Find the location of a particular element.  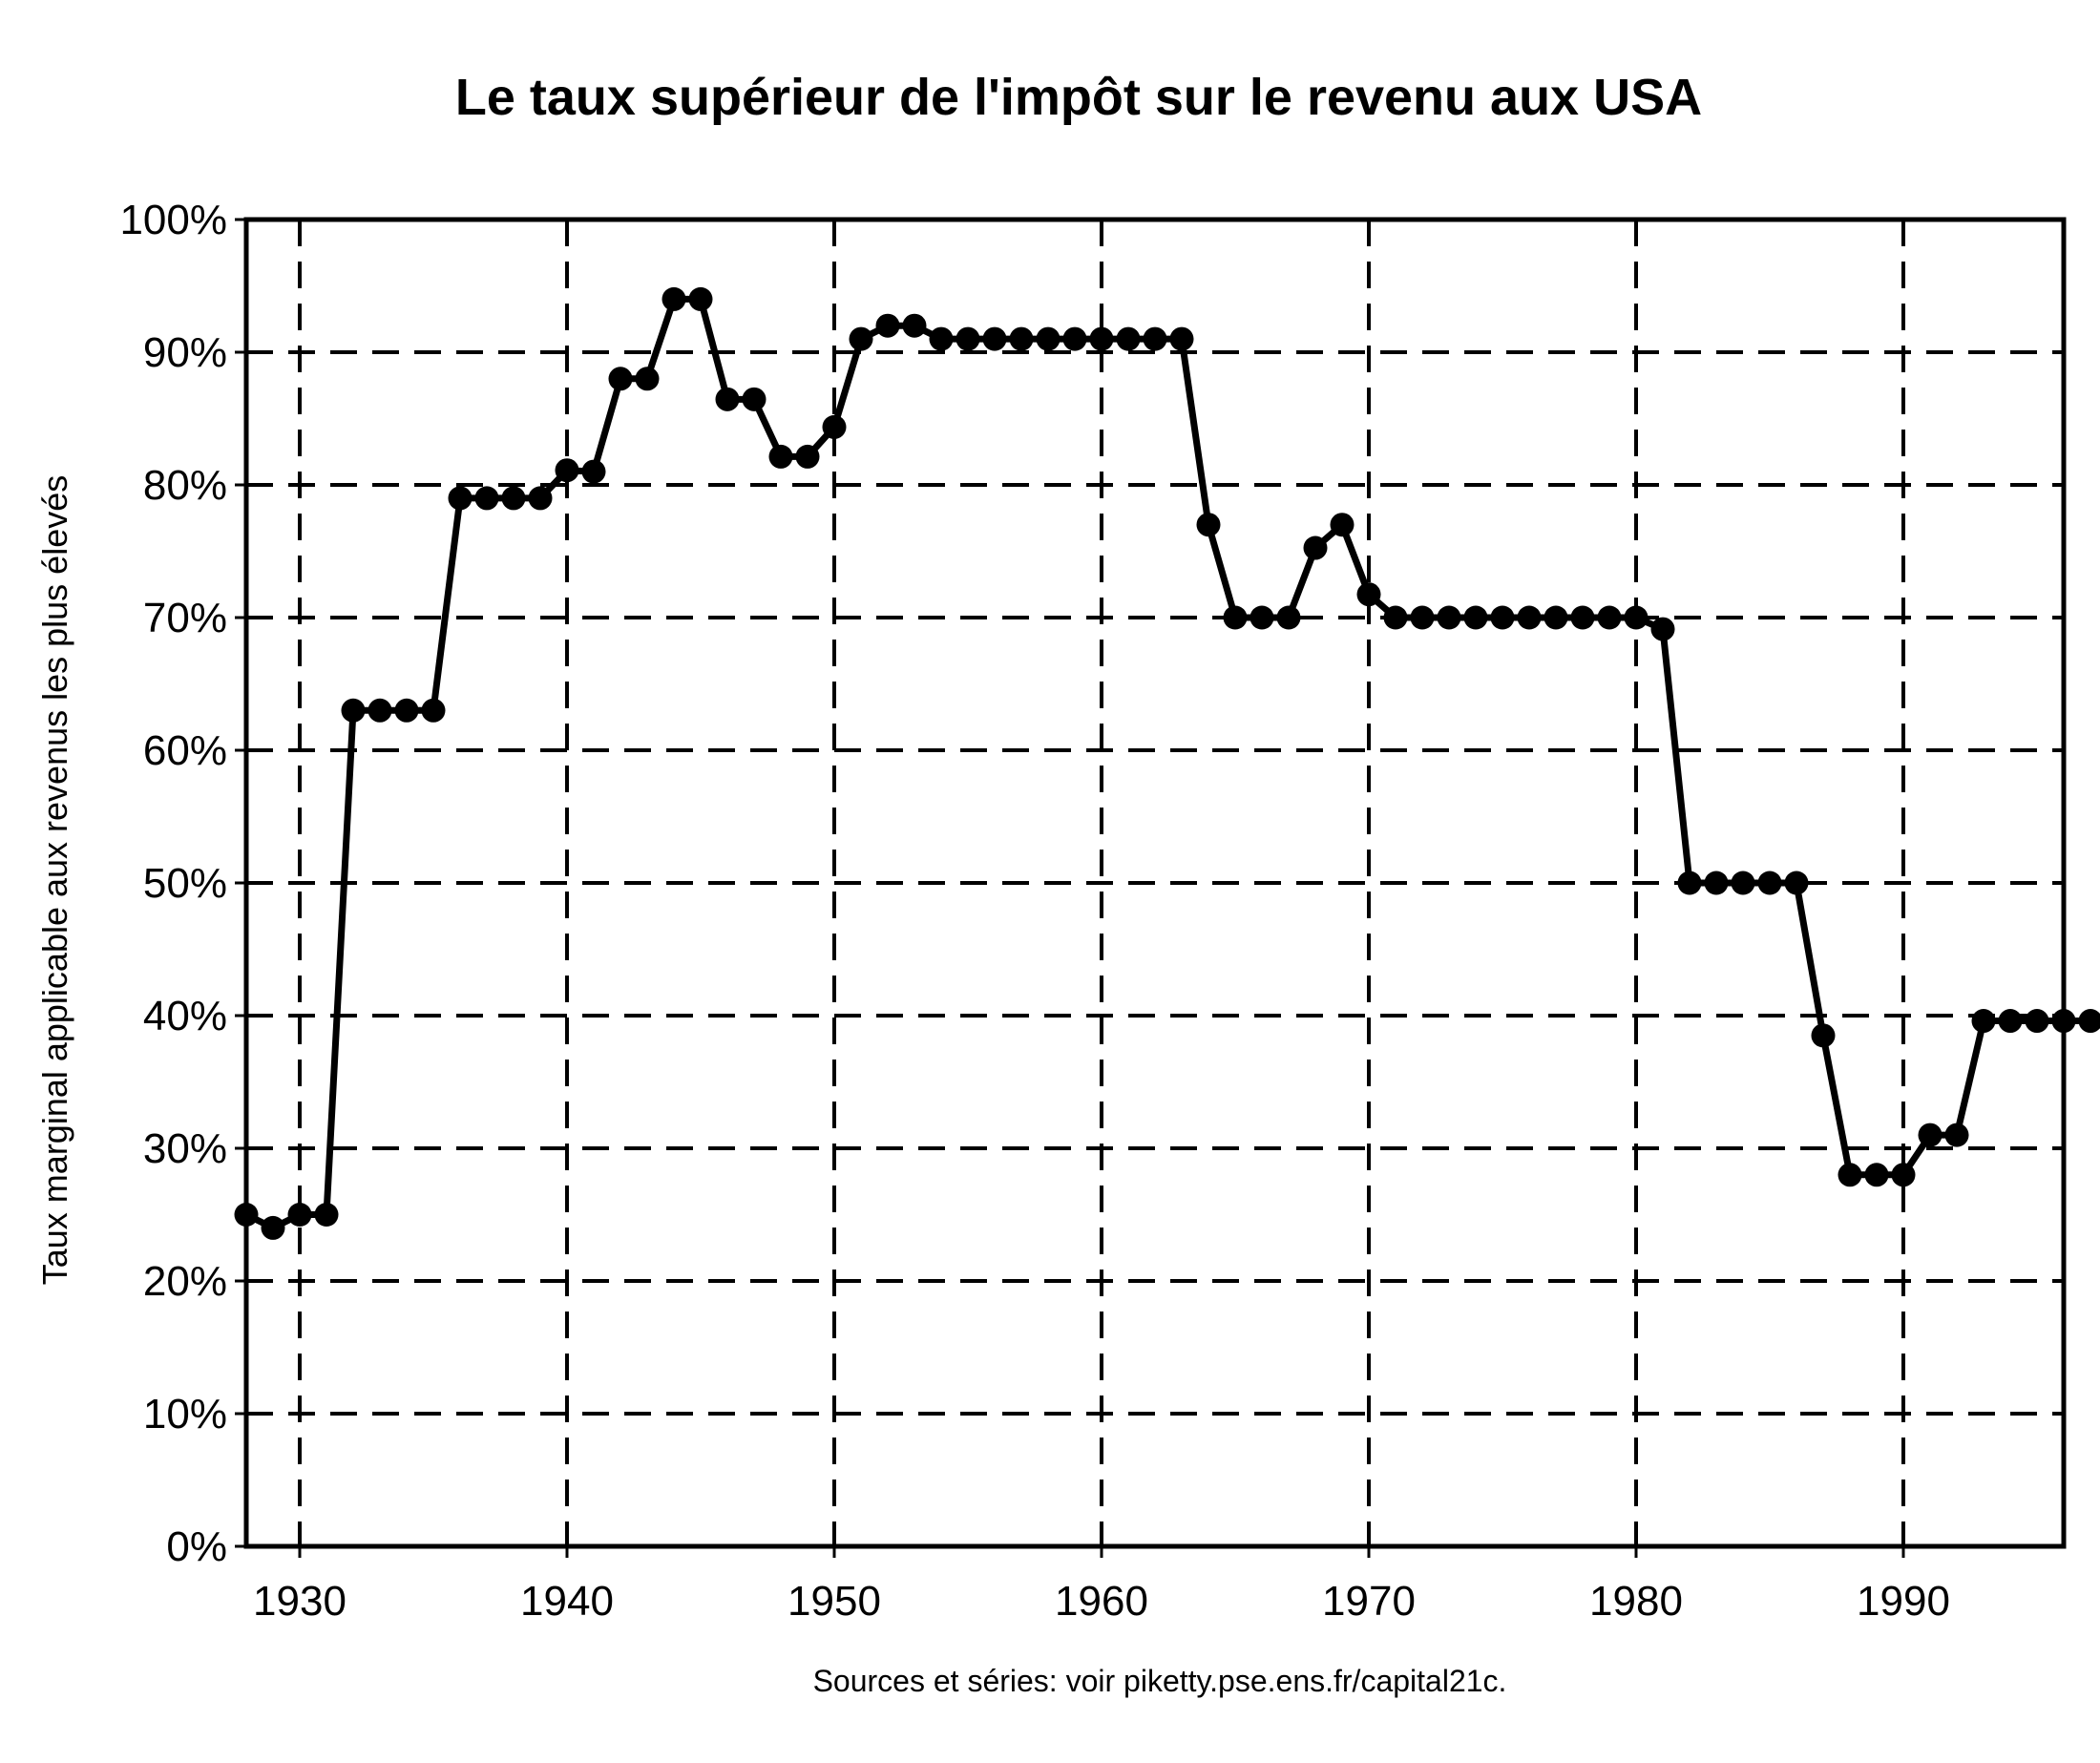

y-tick-label: 0% is located at coordinates (196, 1547).